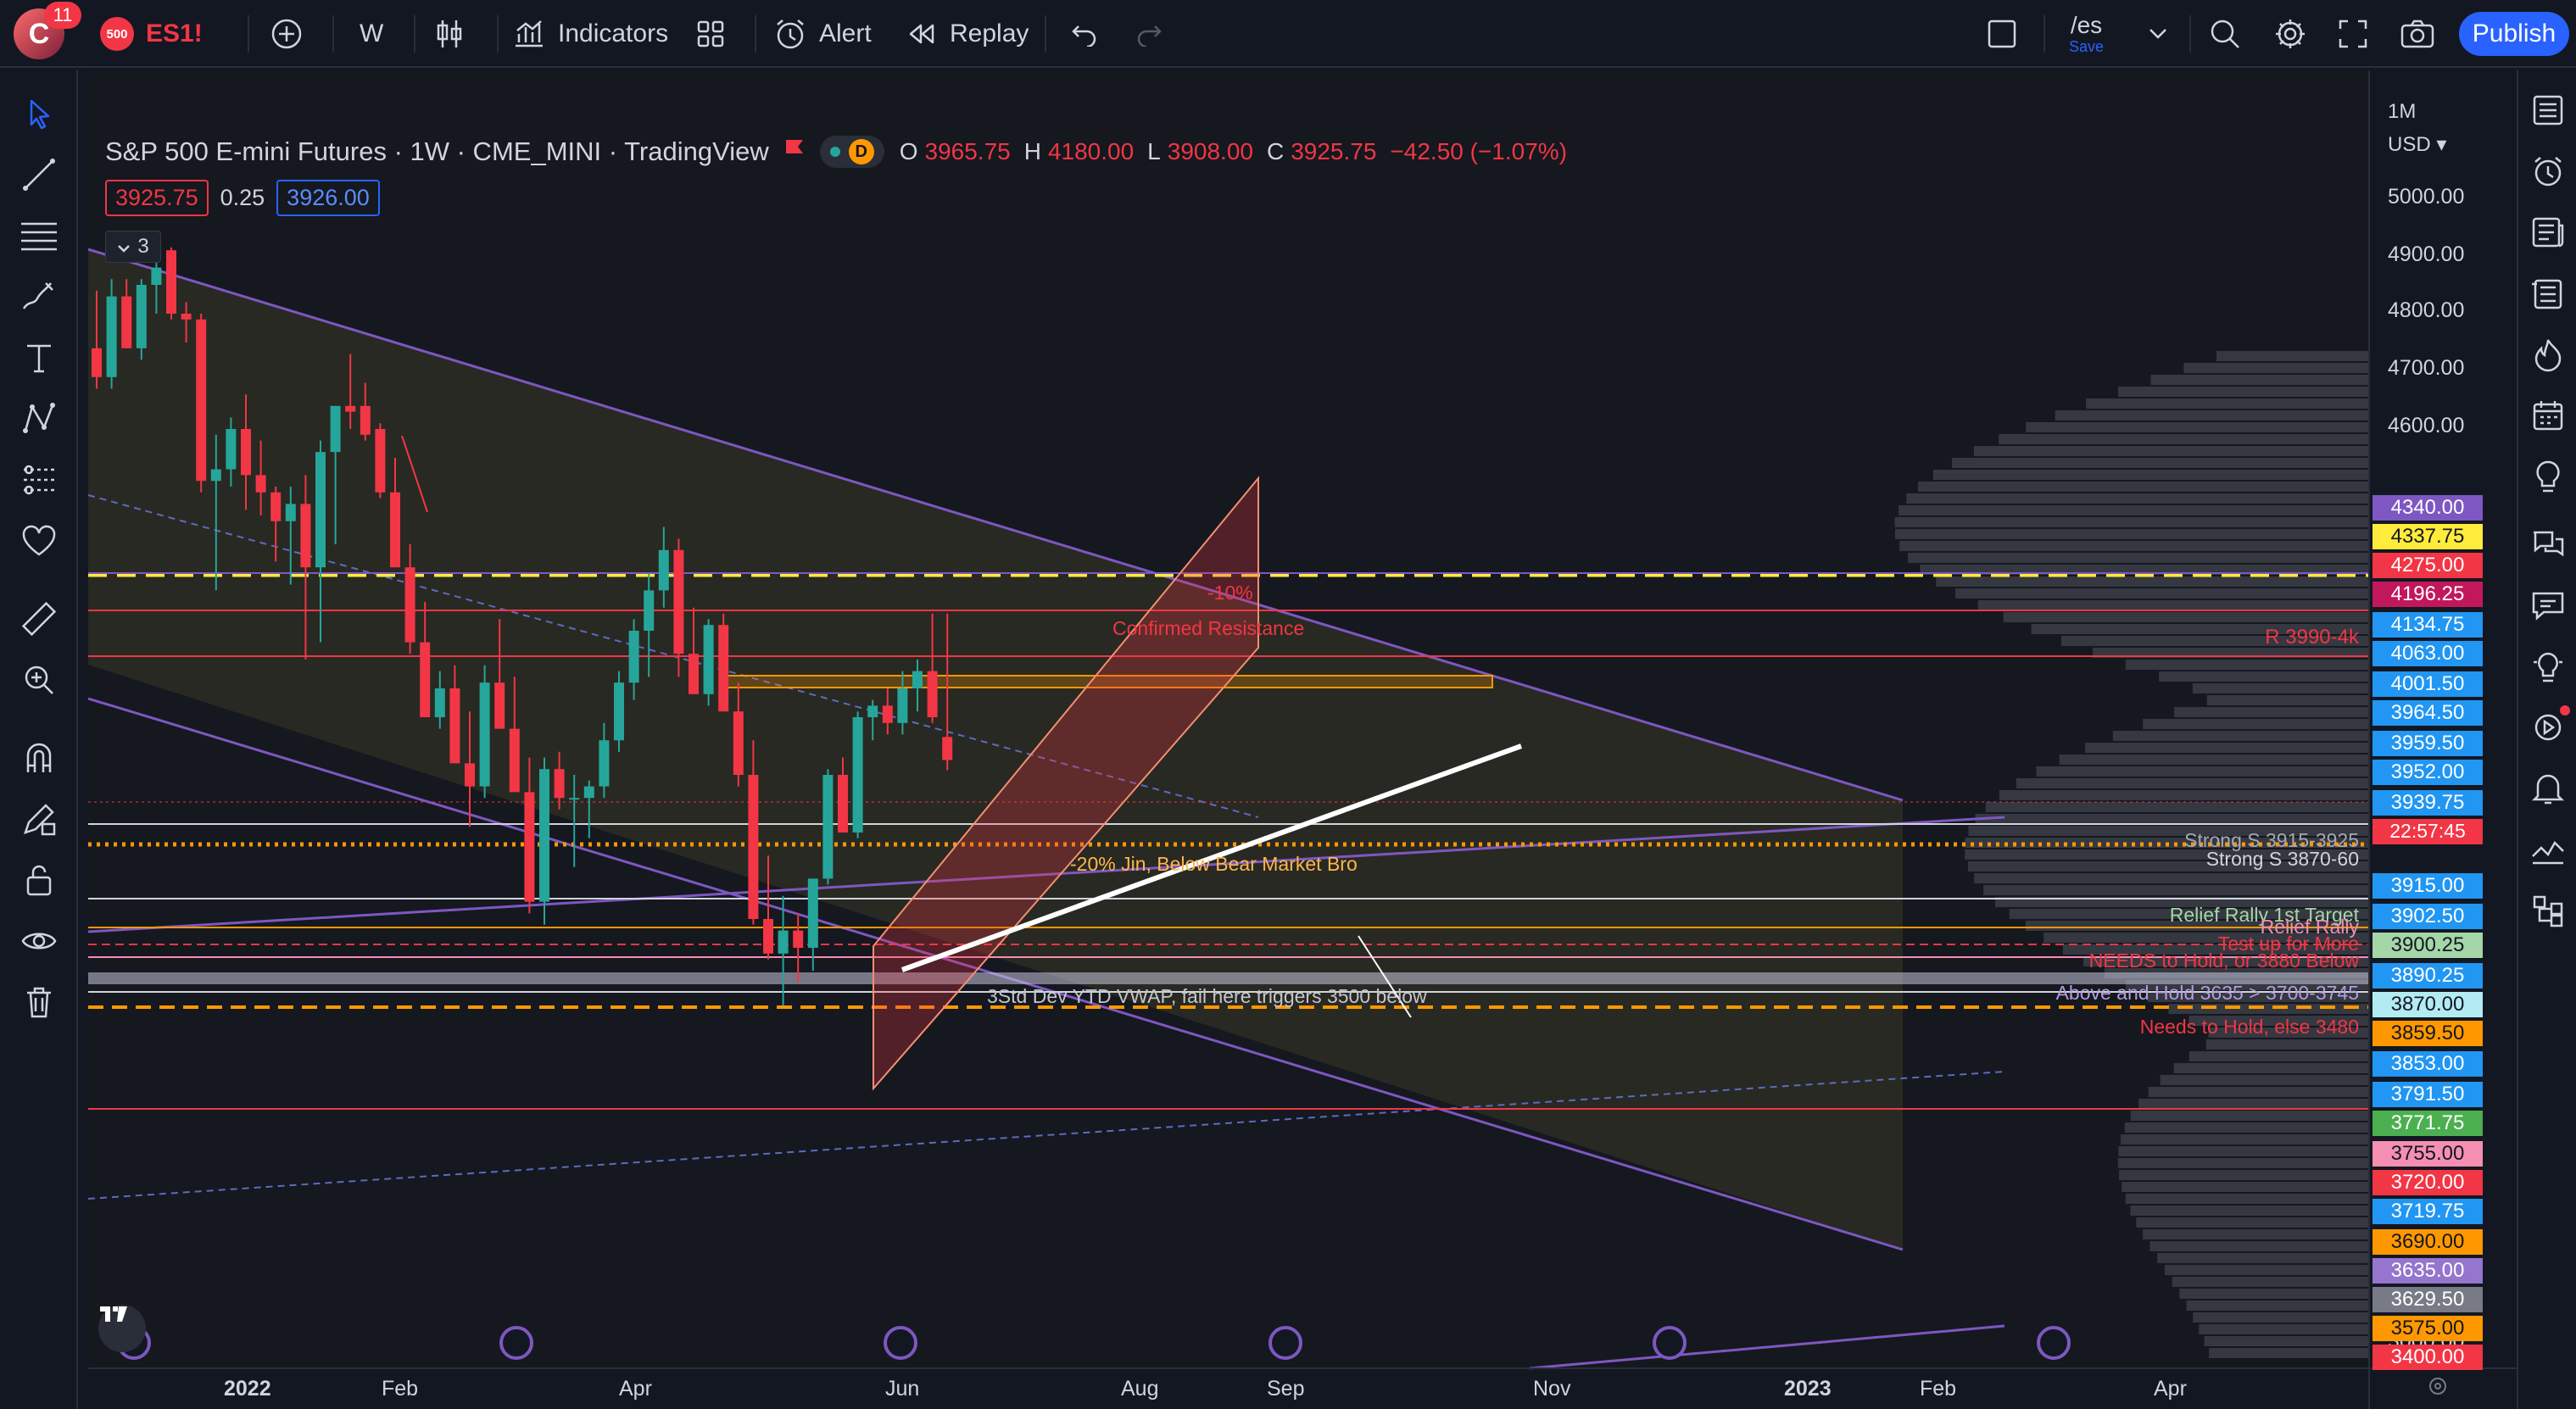 The width and height of the screenshot is (2576, 1409). Describe the element at coordinates (39, 418) in the screenshot. I see `pattern-tool` at that location.